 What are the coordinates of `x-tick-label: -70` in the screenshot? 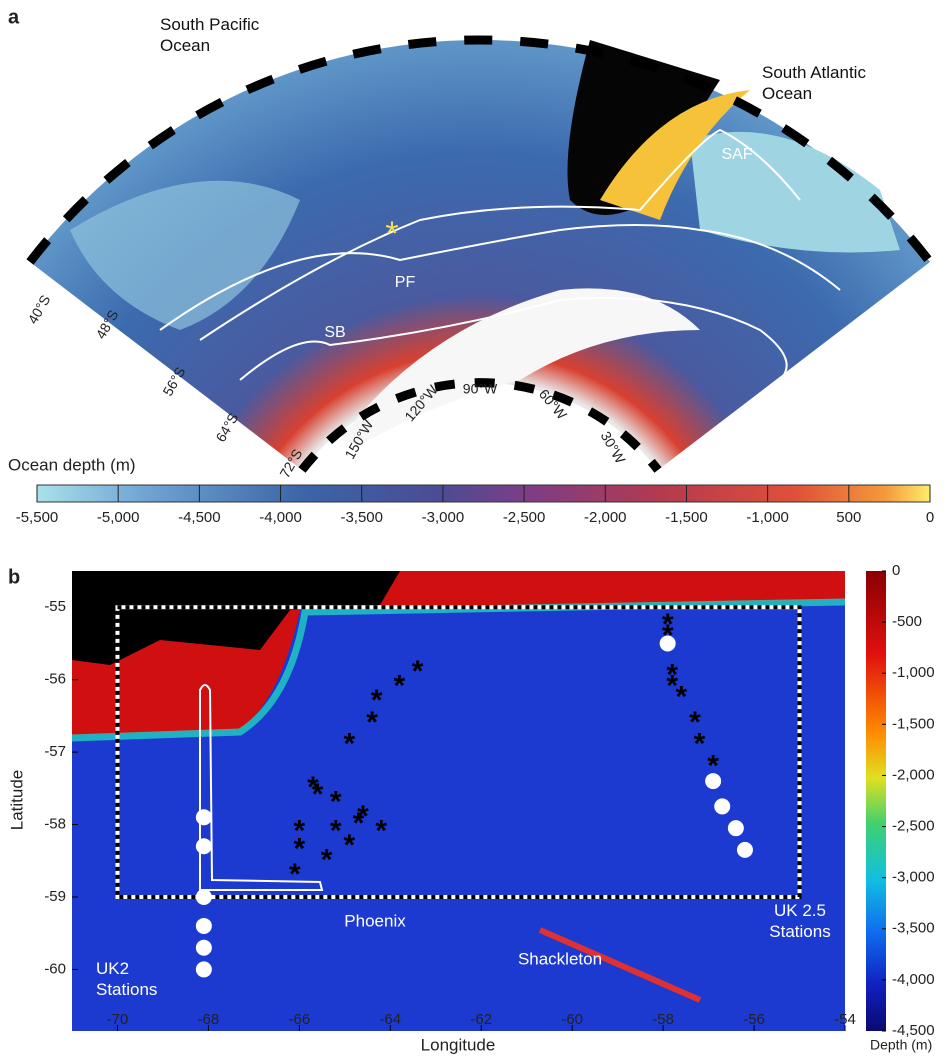 It's located at (118, 1019).